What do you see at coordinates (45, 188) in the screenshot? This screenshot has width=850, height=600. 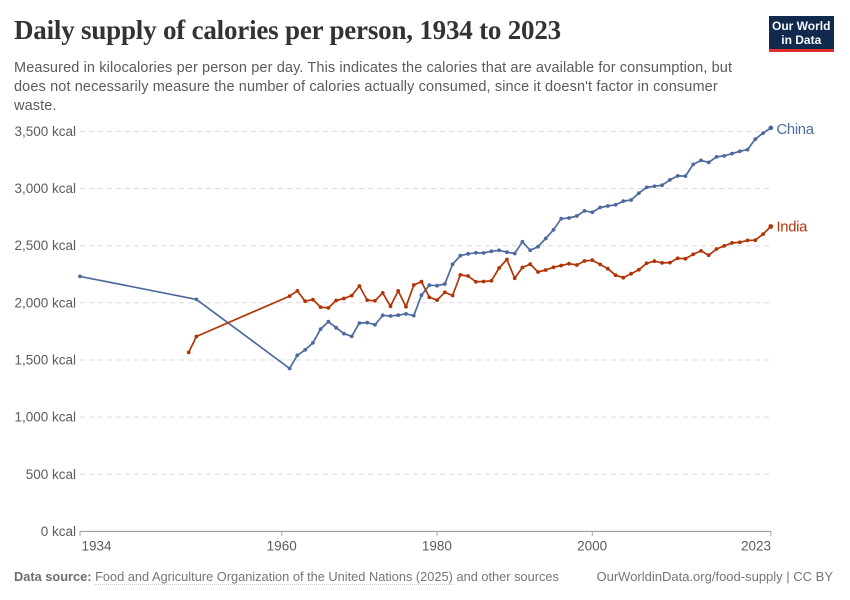 I see `svg-text: 3,000 kcal` at bounding box center [45, 188].